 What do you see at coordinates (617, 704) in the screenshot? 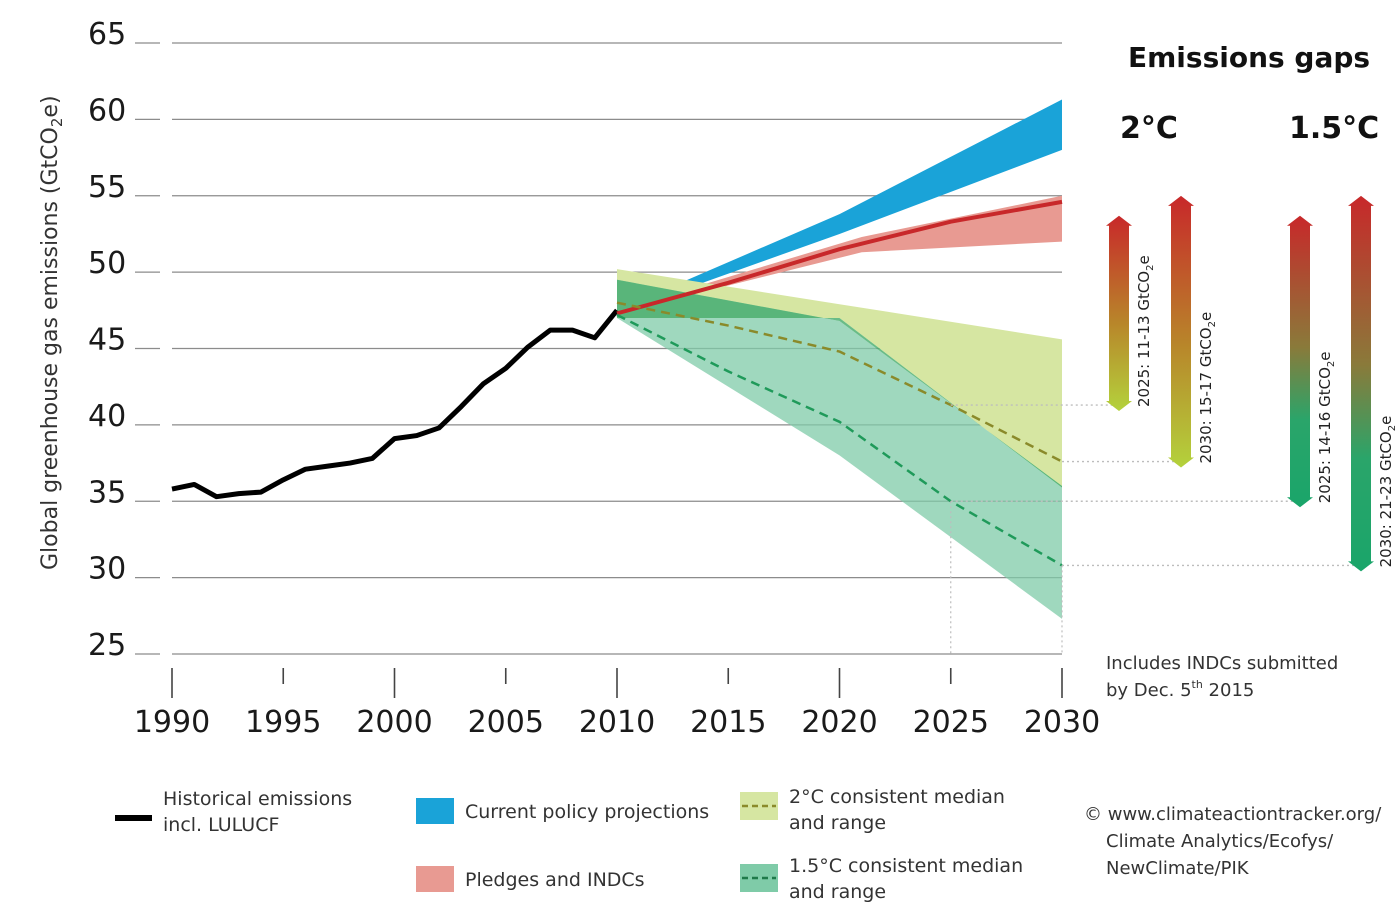
I see `x-axis-ticks: 1990 1995 2000 2005 2010 2015 2020 2025 2030` at bounding box center [617, 704].